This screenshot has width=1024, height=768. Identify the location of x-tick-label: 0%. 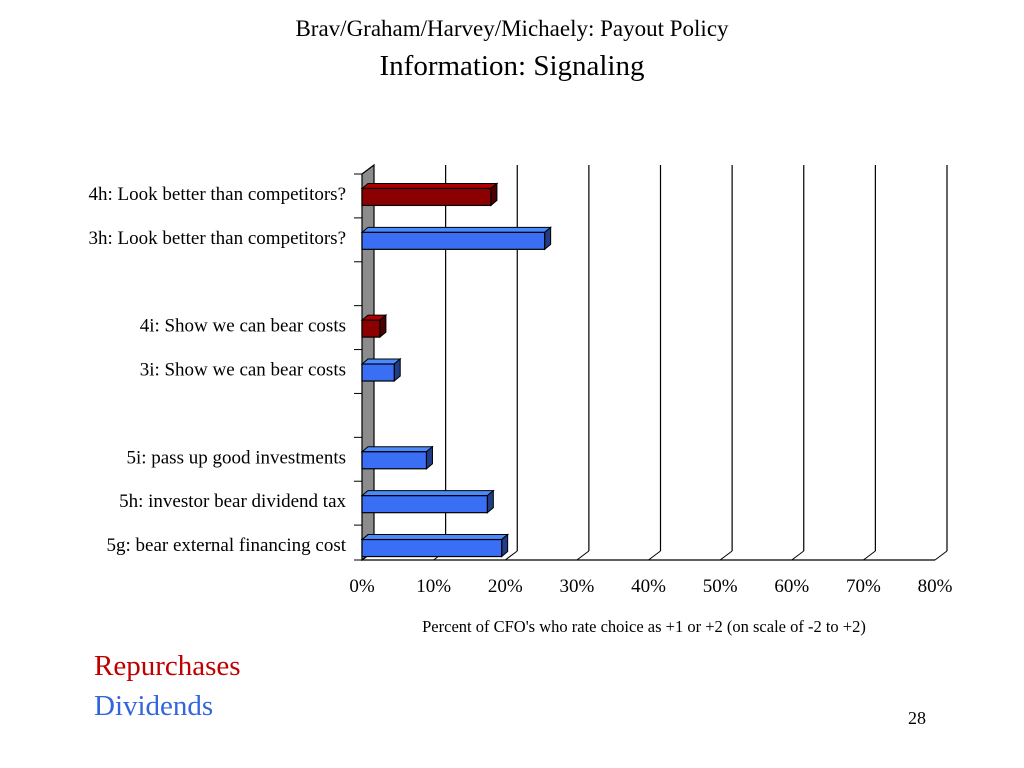
(362, 586).